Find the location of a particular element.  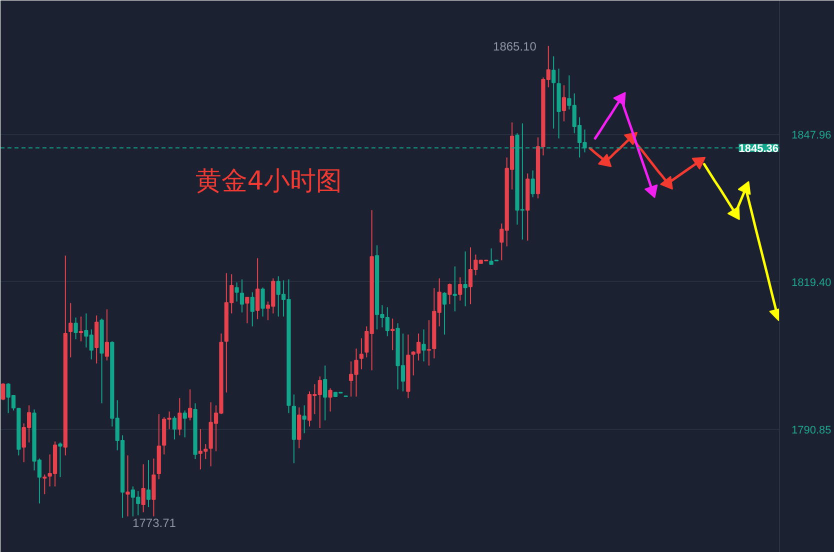

ref-line-label: 1845.36 is located at coordinates (758, 148).